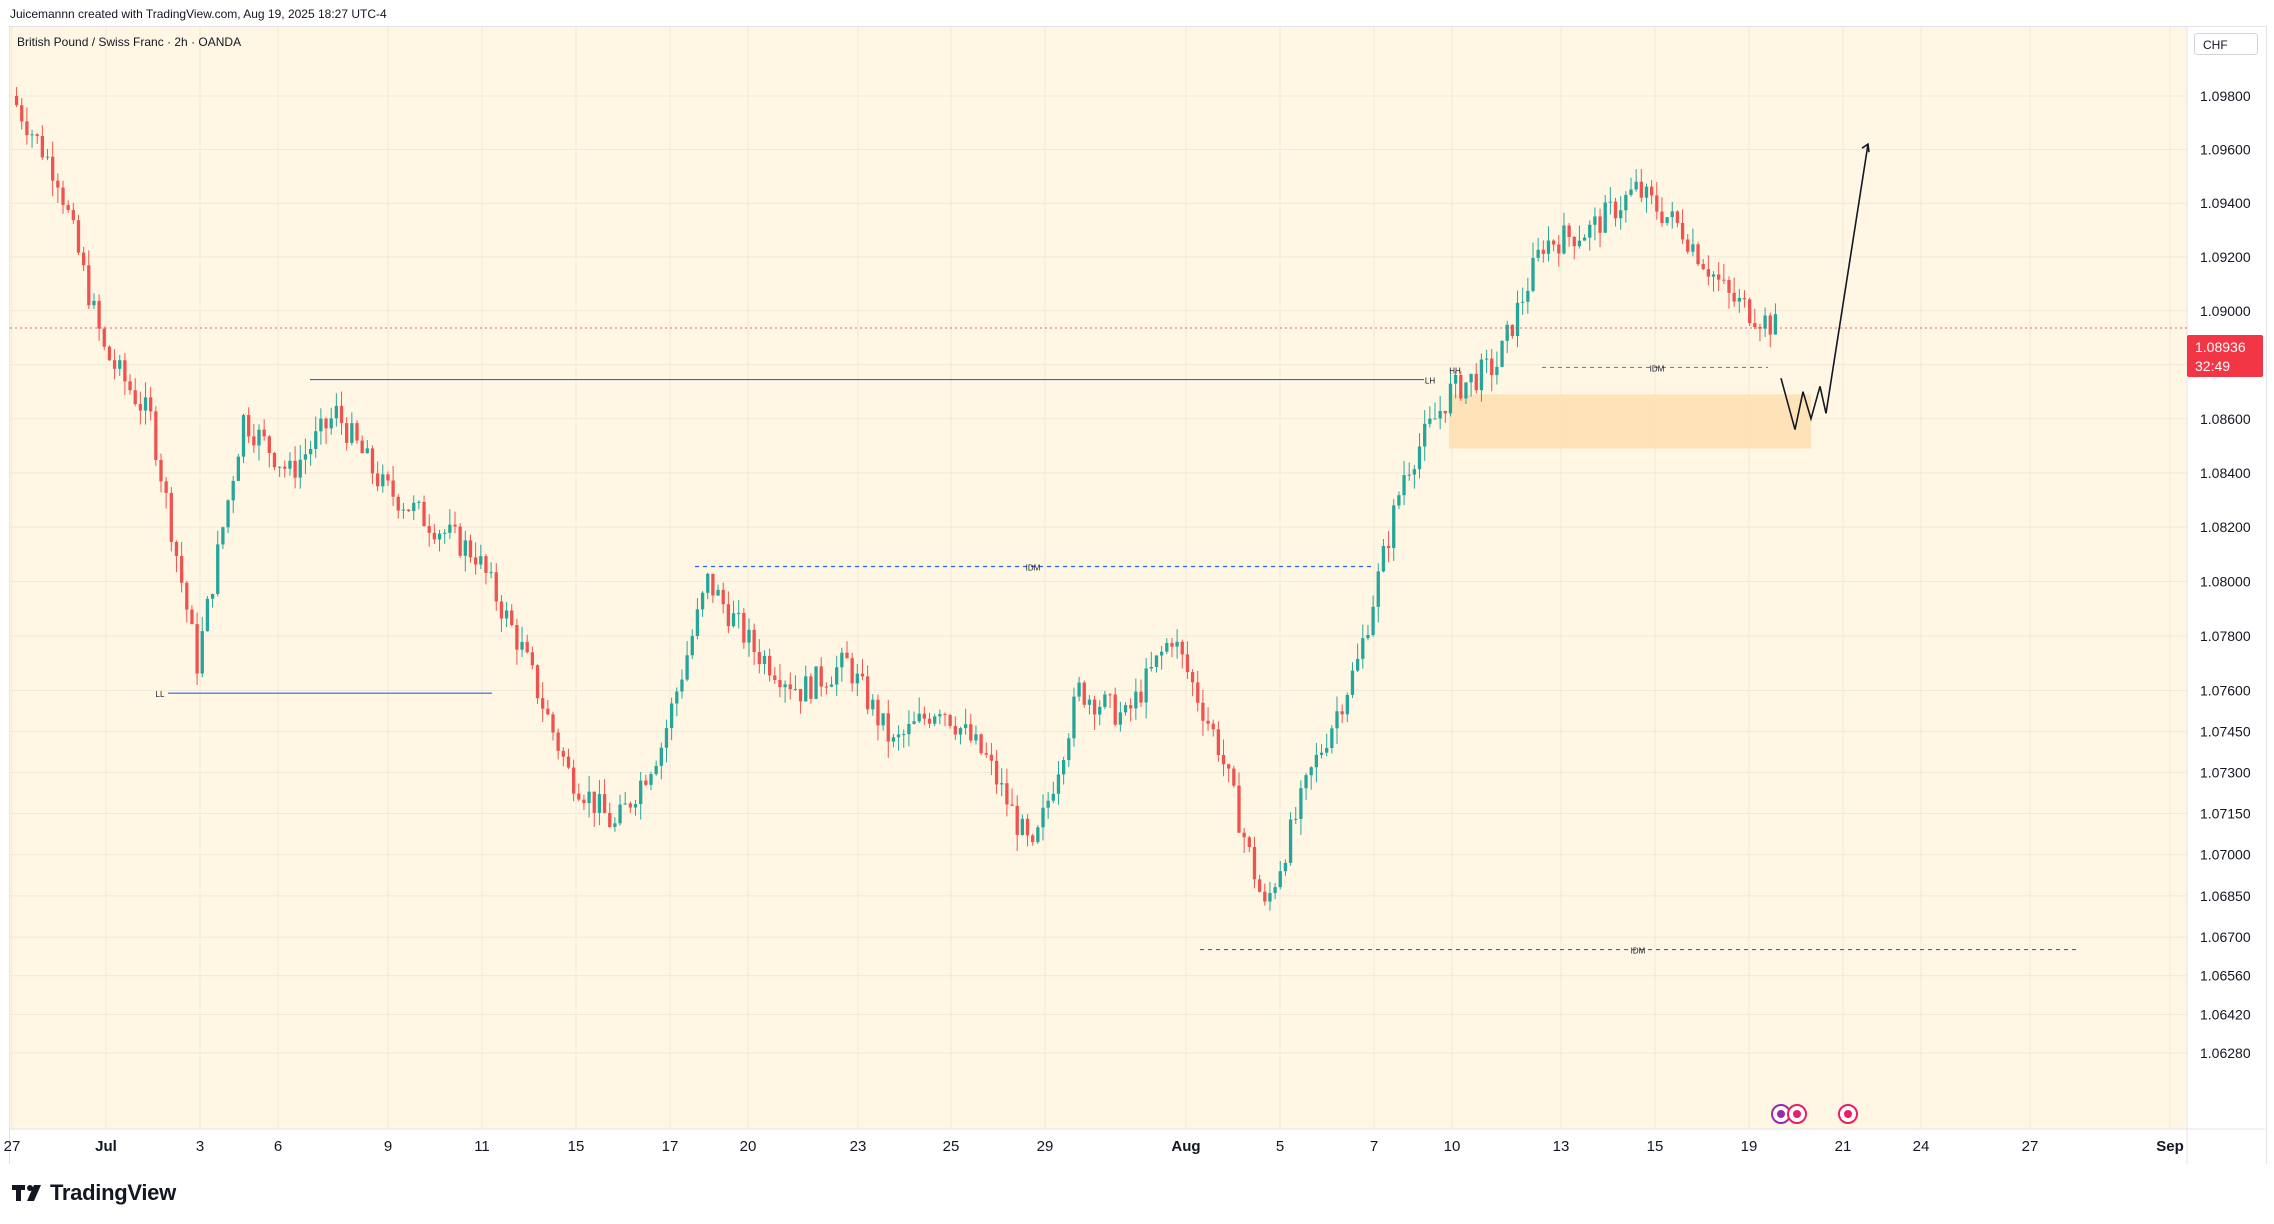  I want to click on price-tick-label: 1.07600, so click(2225, 690).